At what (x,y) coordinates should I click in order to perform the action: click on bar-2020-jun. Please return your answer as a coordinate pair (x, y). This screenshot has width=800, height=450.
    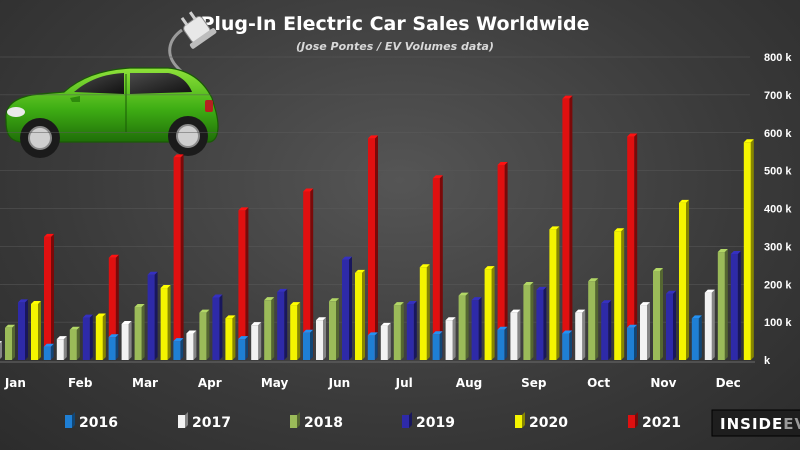
    Looking at the image, I should click on (360, 314).